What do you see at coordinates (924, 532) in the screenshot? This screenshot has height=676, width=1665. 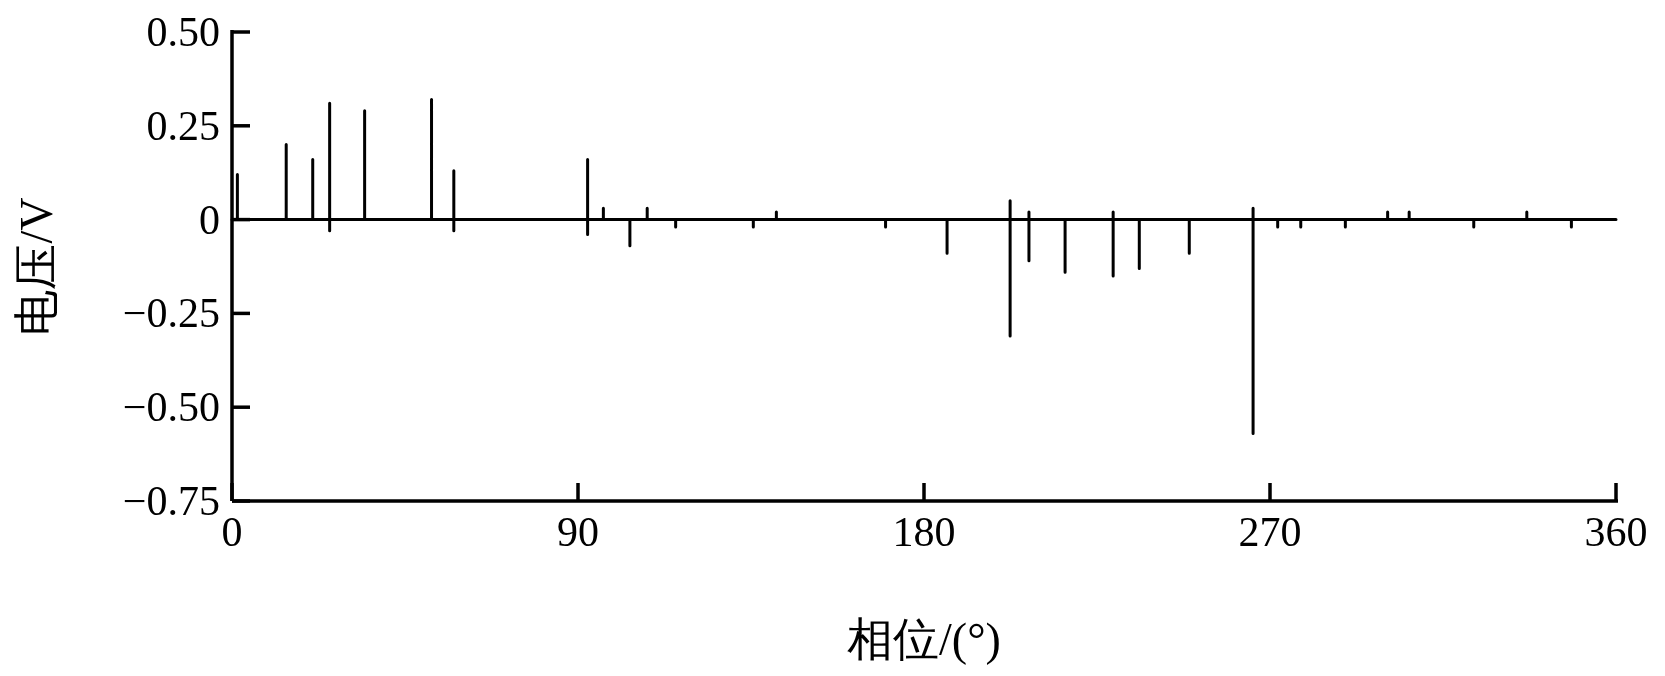 I see `x-tick-label: 180` at bounding box center [924, 532].